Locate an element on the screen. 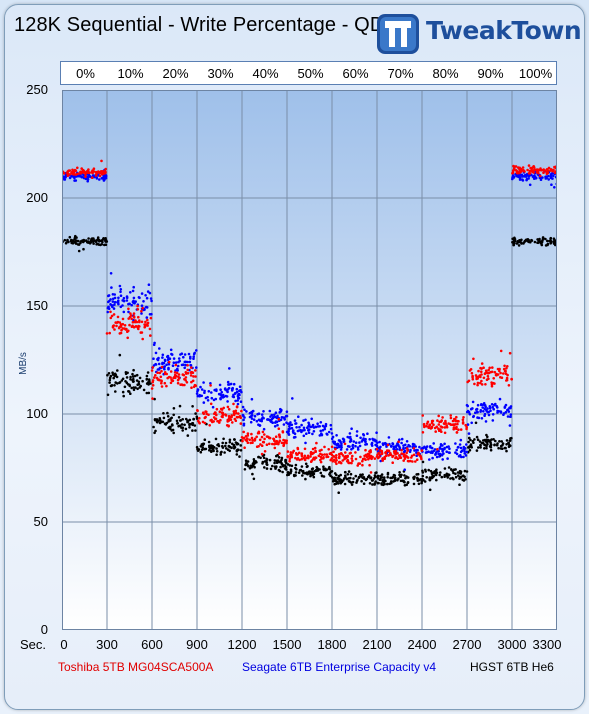 The image size is (589, 714). write-percentage-label: 90% is located at coordinates (490, 73).